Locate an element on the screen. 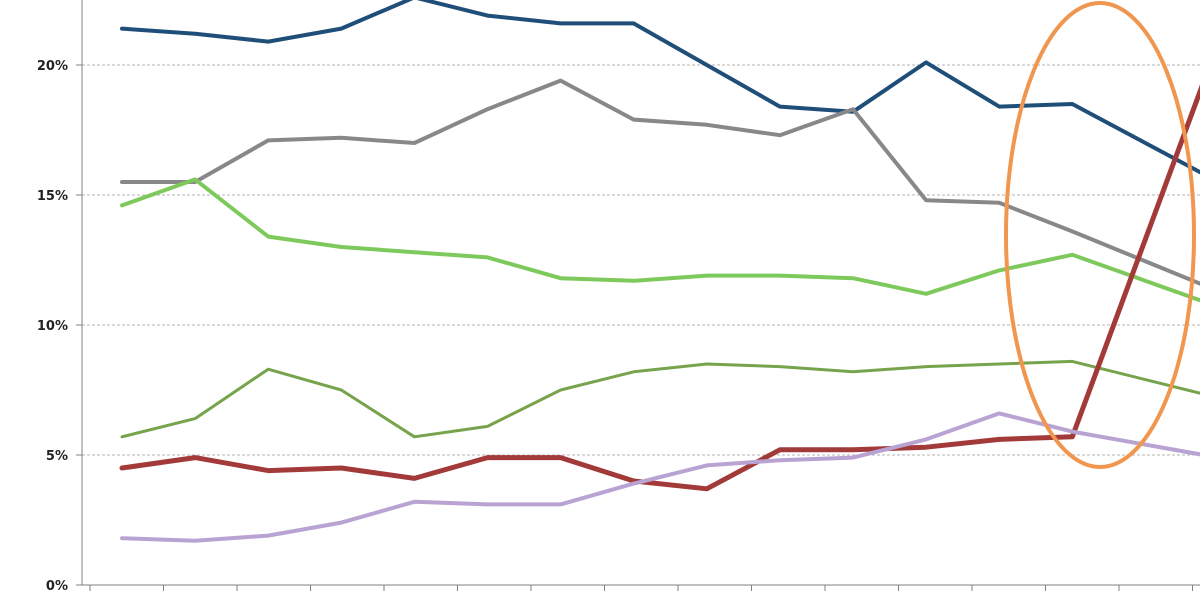  y-tick-label: 5% is located at coordinates (57, 456).